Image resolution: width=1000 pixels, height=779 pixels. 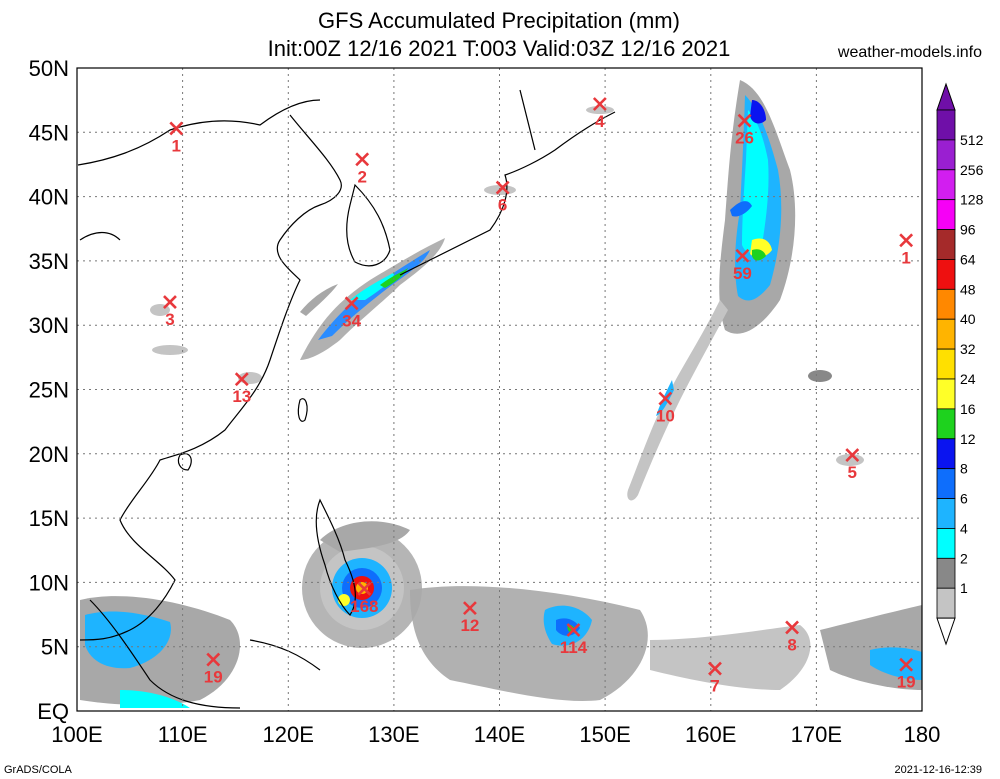 What do you see at coordinates (964, 528) in the screenshot?
I see `colorbar-label: 4` at bounding box center [964, 528].